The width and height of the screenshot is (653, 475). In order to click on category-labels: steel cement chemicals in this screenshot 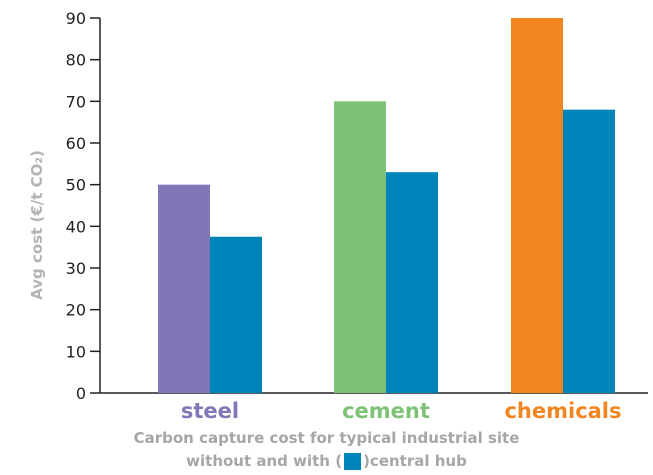, I will do `click(401, 411)`.